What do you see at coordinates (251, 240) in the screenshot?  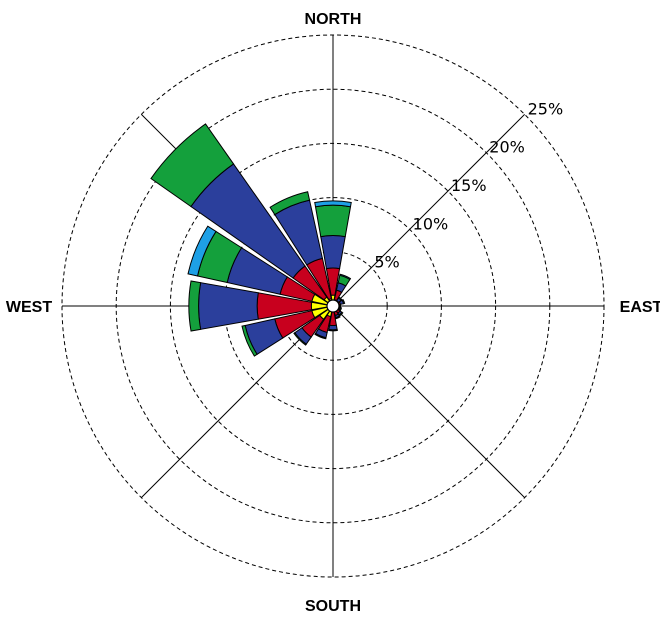 I see `wind-petals` at bounding box center [251, 240].